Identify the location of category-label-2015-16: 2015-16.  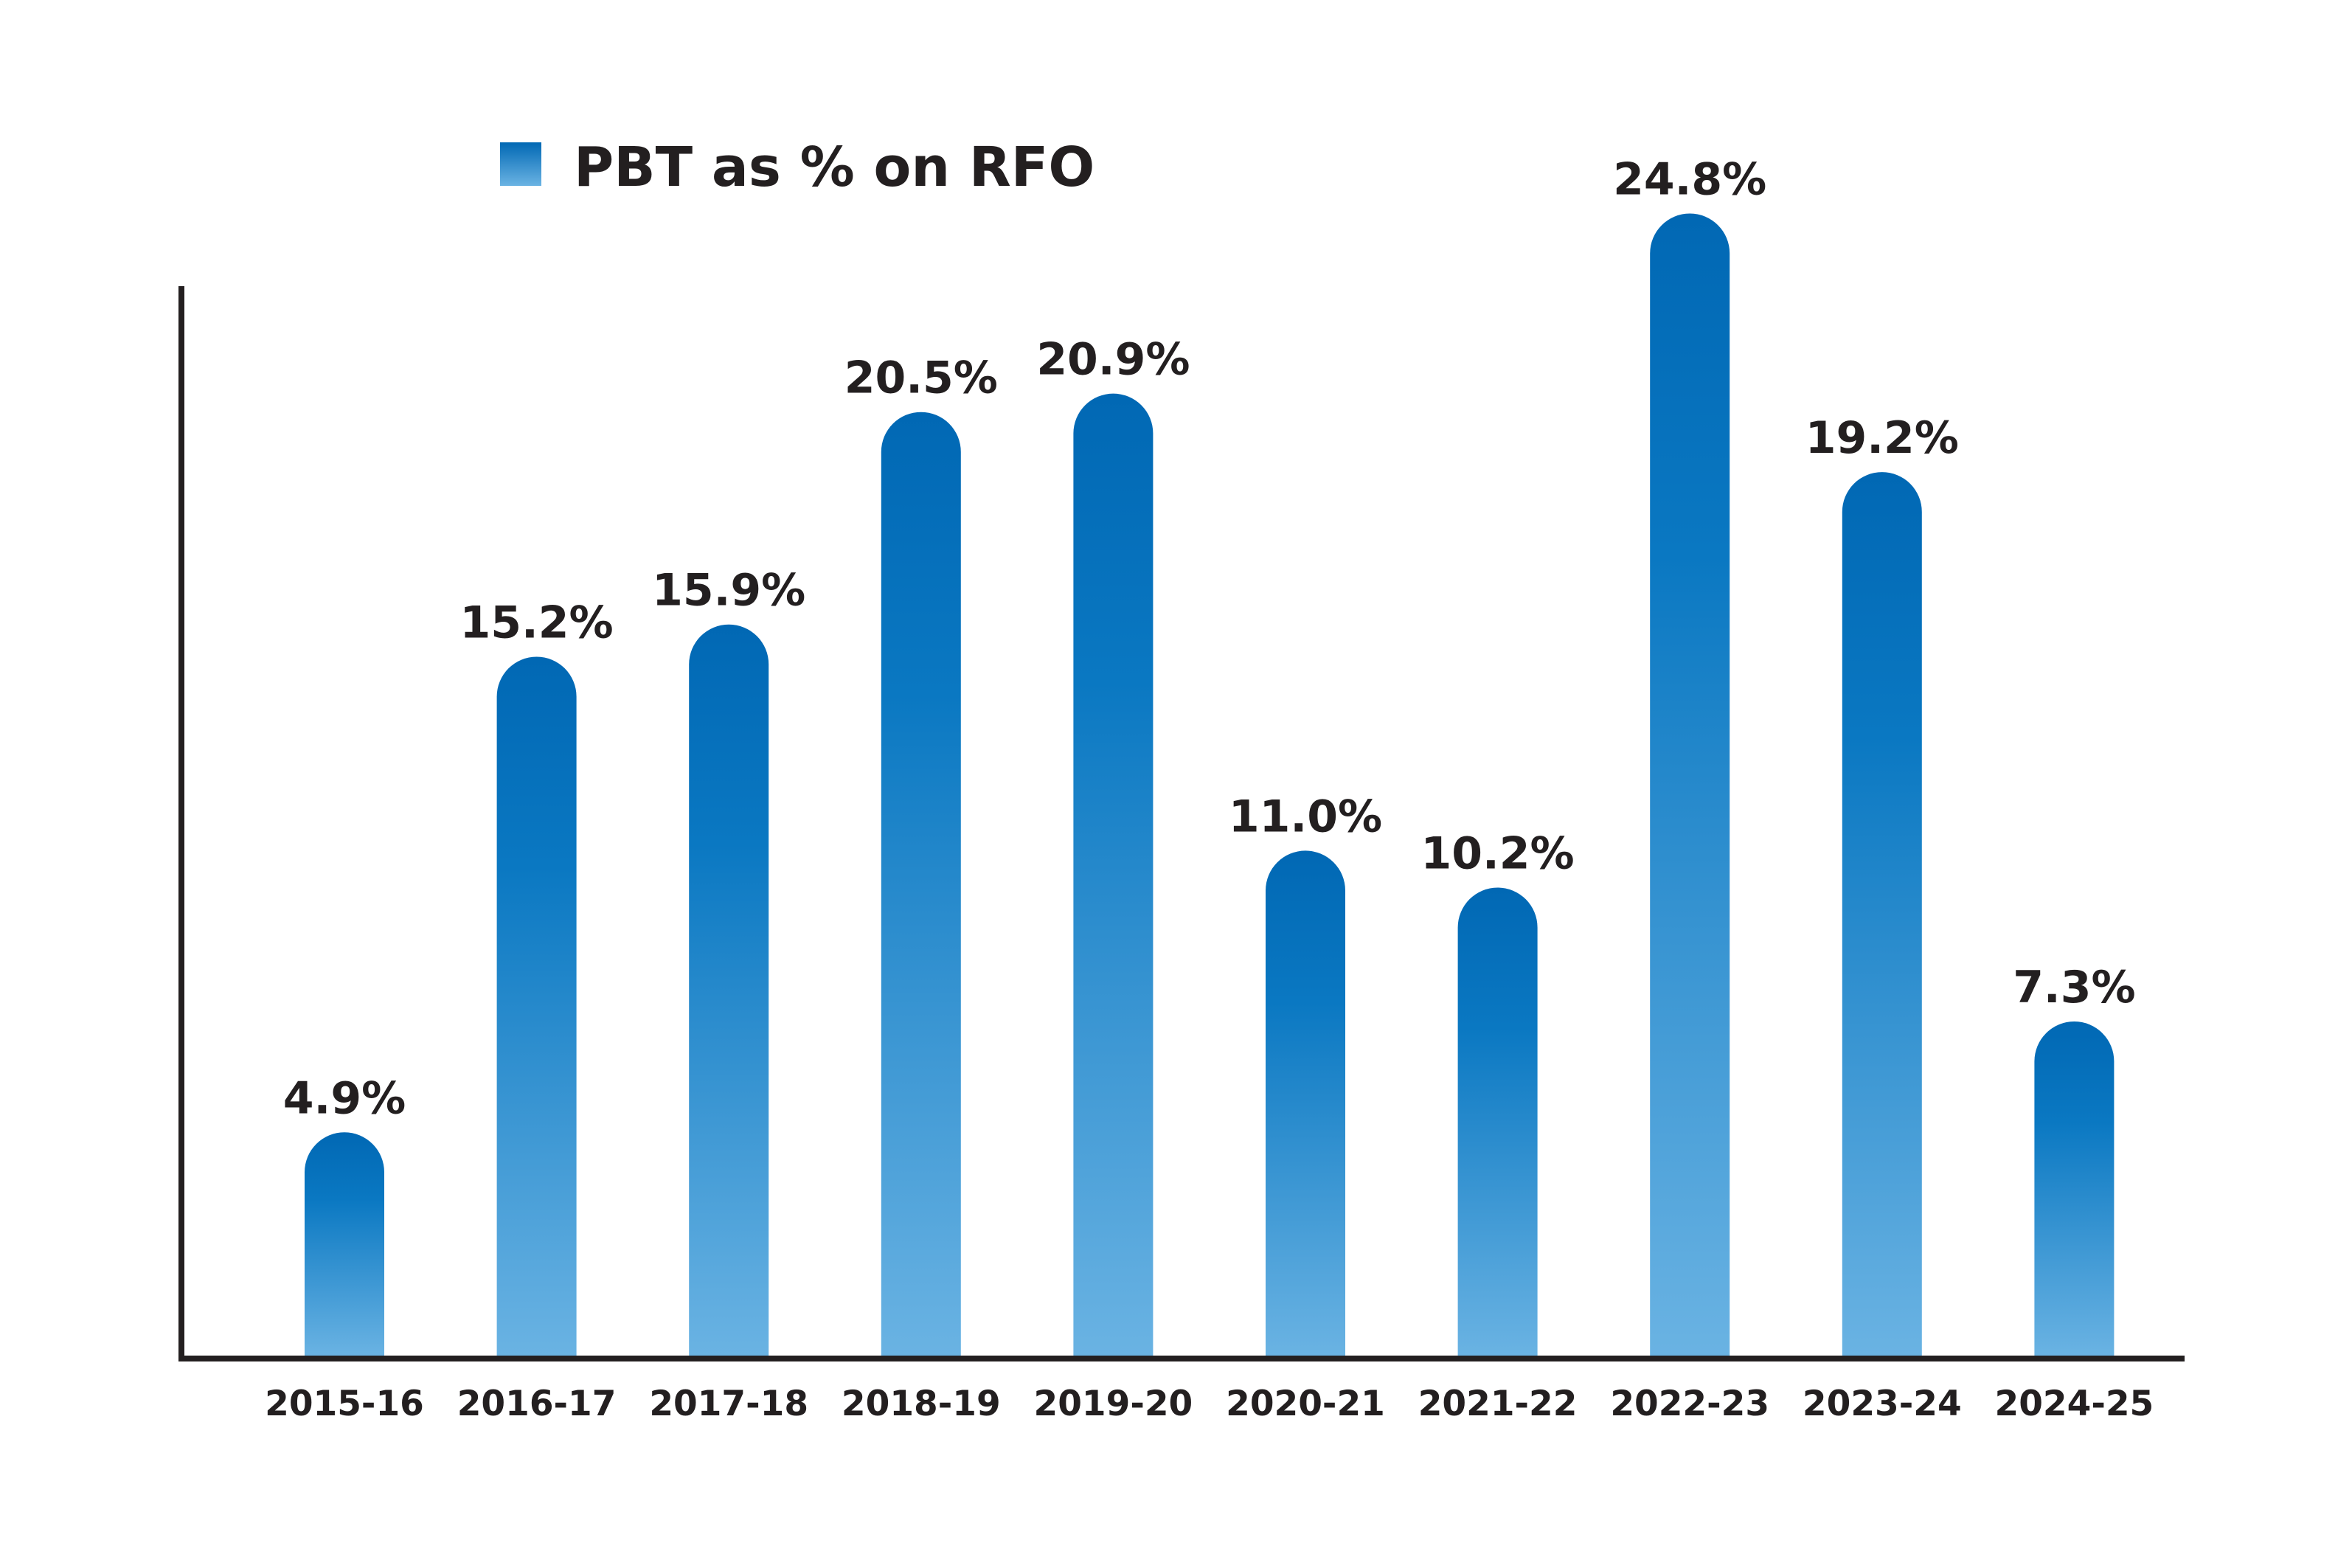
(344, 1404).